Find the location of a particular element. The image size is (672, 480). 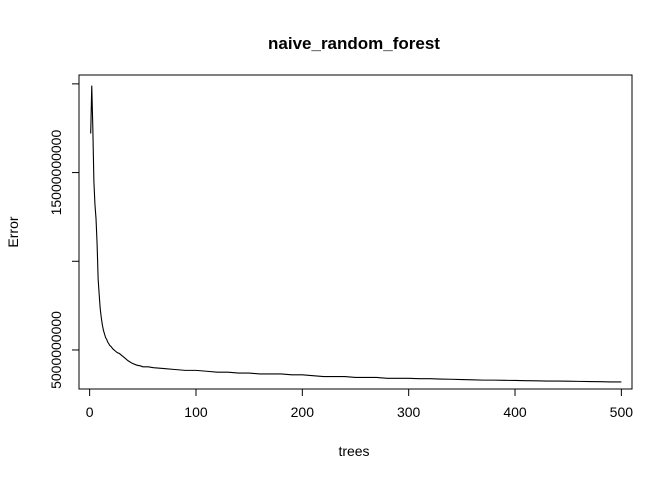

y-axis: 5000000000 15000000000 is located at coordinates (64, 236).